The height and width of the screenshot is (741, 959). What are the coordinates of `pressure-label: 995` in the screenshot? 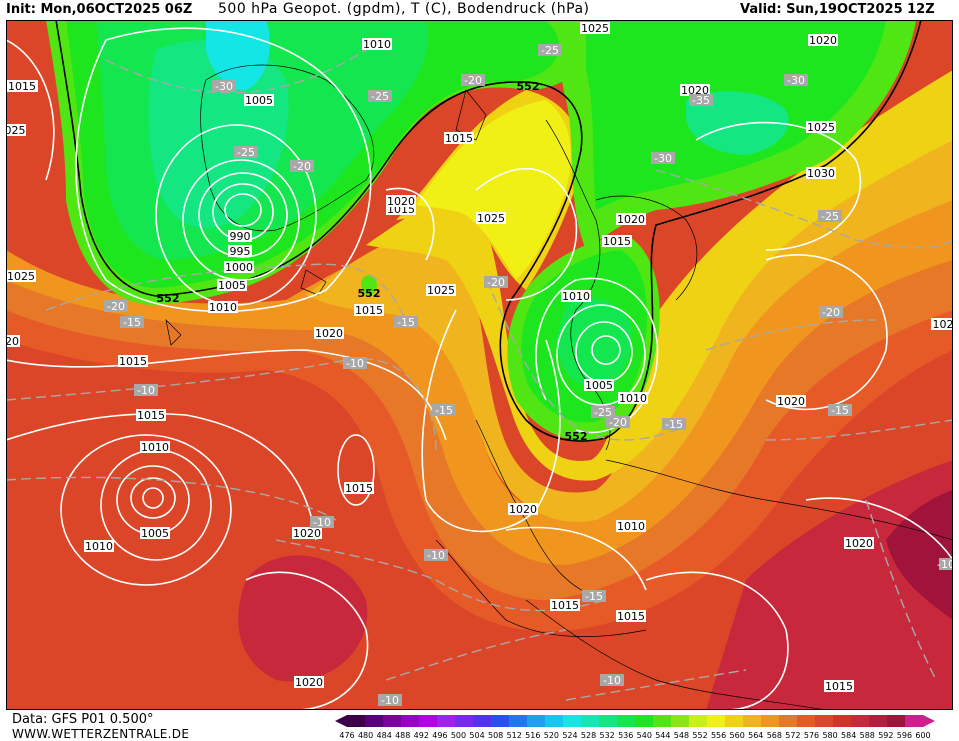 It's located at (240, 251).